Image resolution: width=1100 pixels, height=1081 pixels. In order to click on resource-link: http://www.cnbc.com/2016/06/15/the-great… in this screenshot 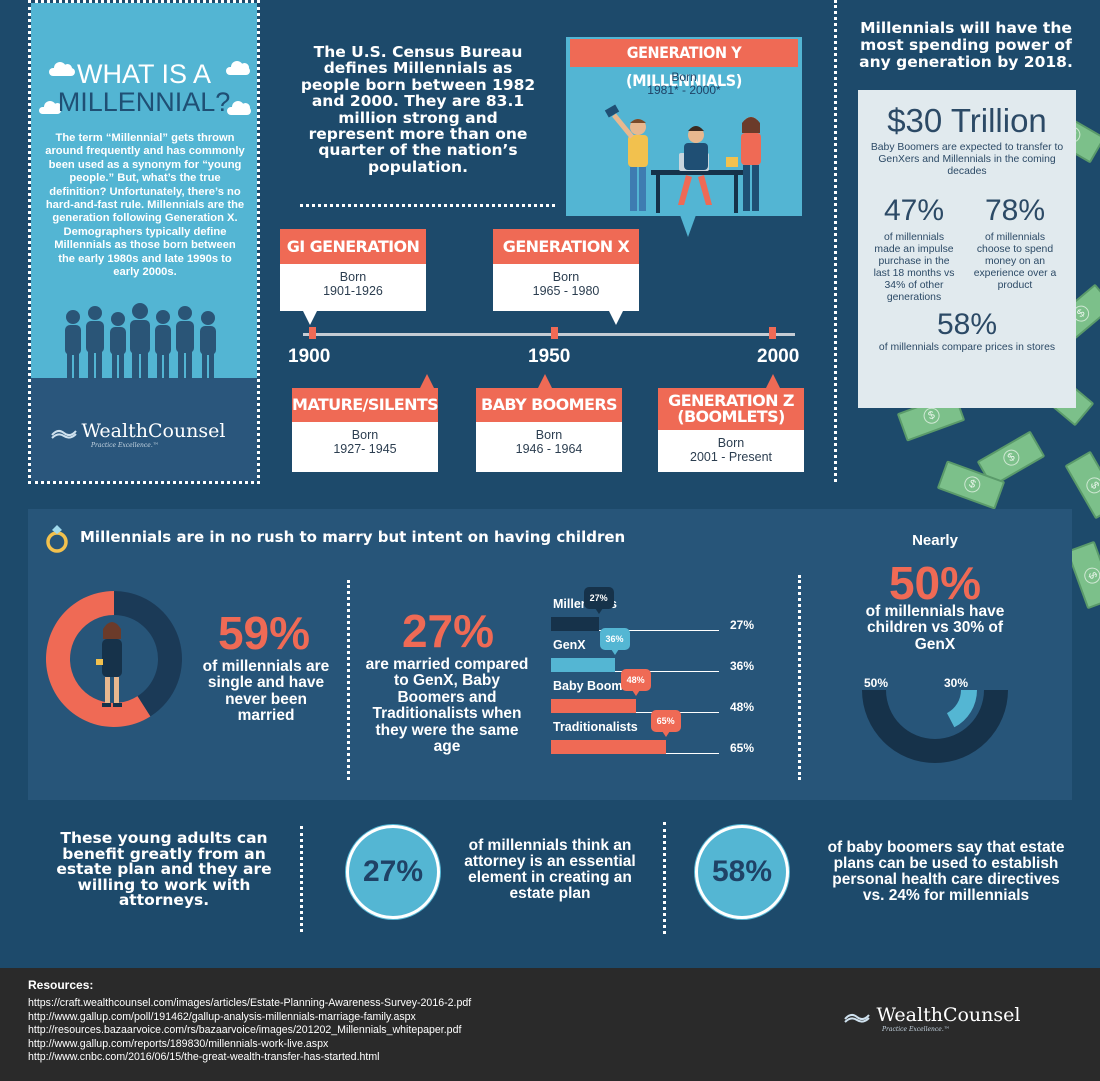, I will do `click(204, 1057)`.